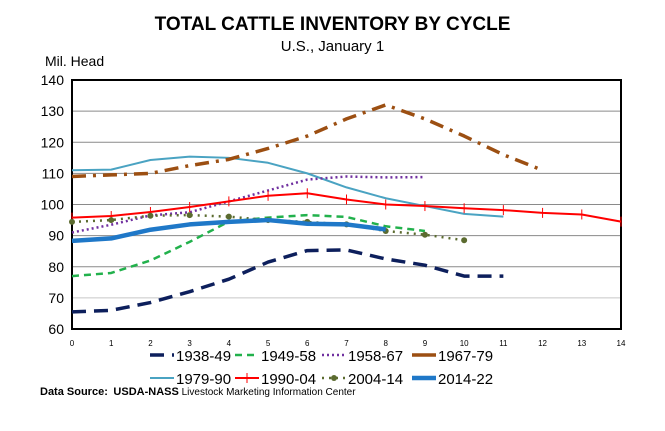 This screenshot has height=431, width=665. I want to click on chart-subtitle: U.S., January 1, so click(332, 46).